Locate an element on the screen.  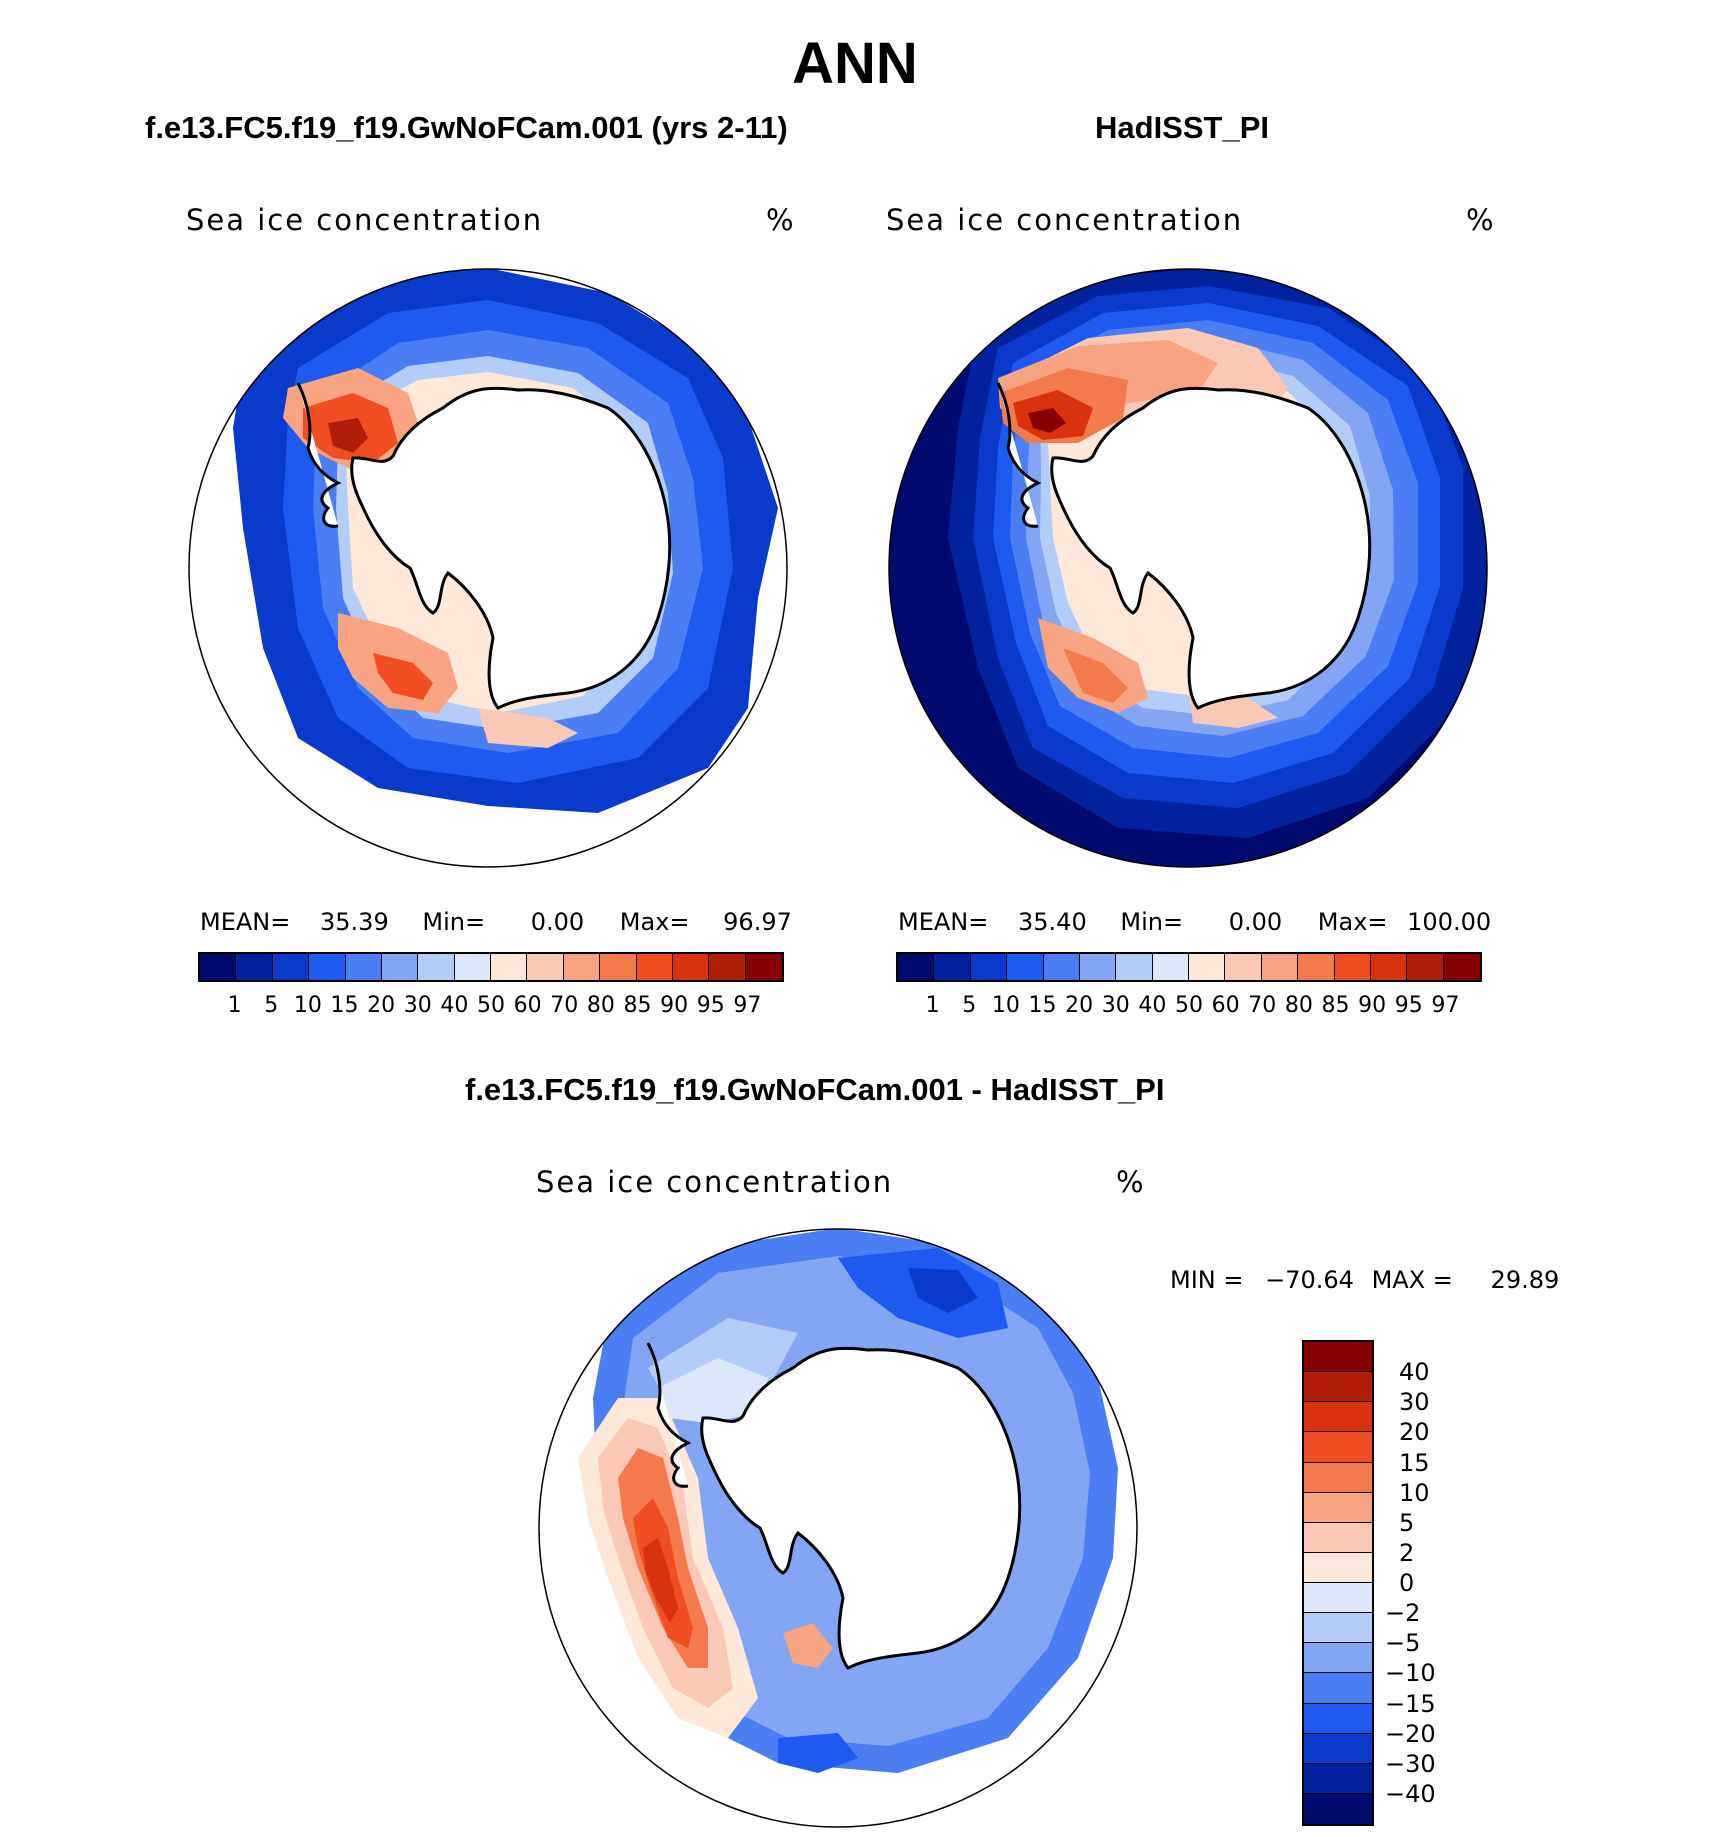
model-colorbar-tick-label: 50 is located at coordinates (491, 1005).